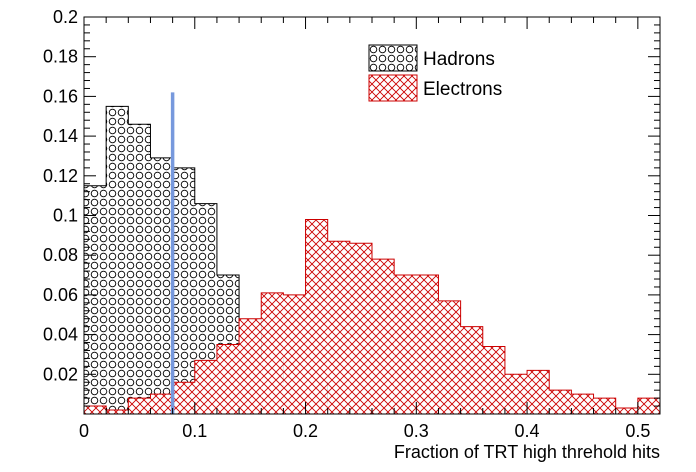 The height and width of the screenshot is (472, 696). Describe the element at coordinates (416, 431) in the screenshot. I see `x-tick-label: 0.3` at that location.